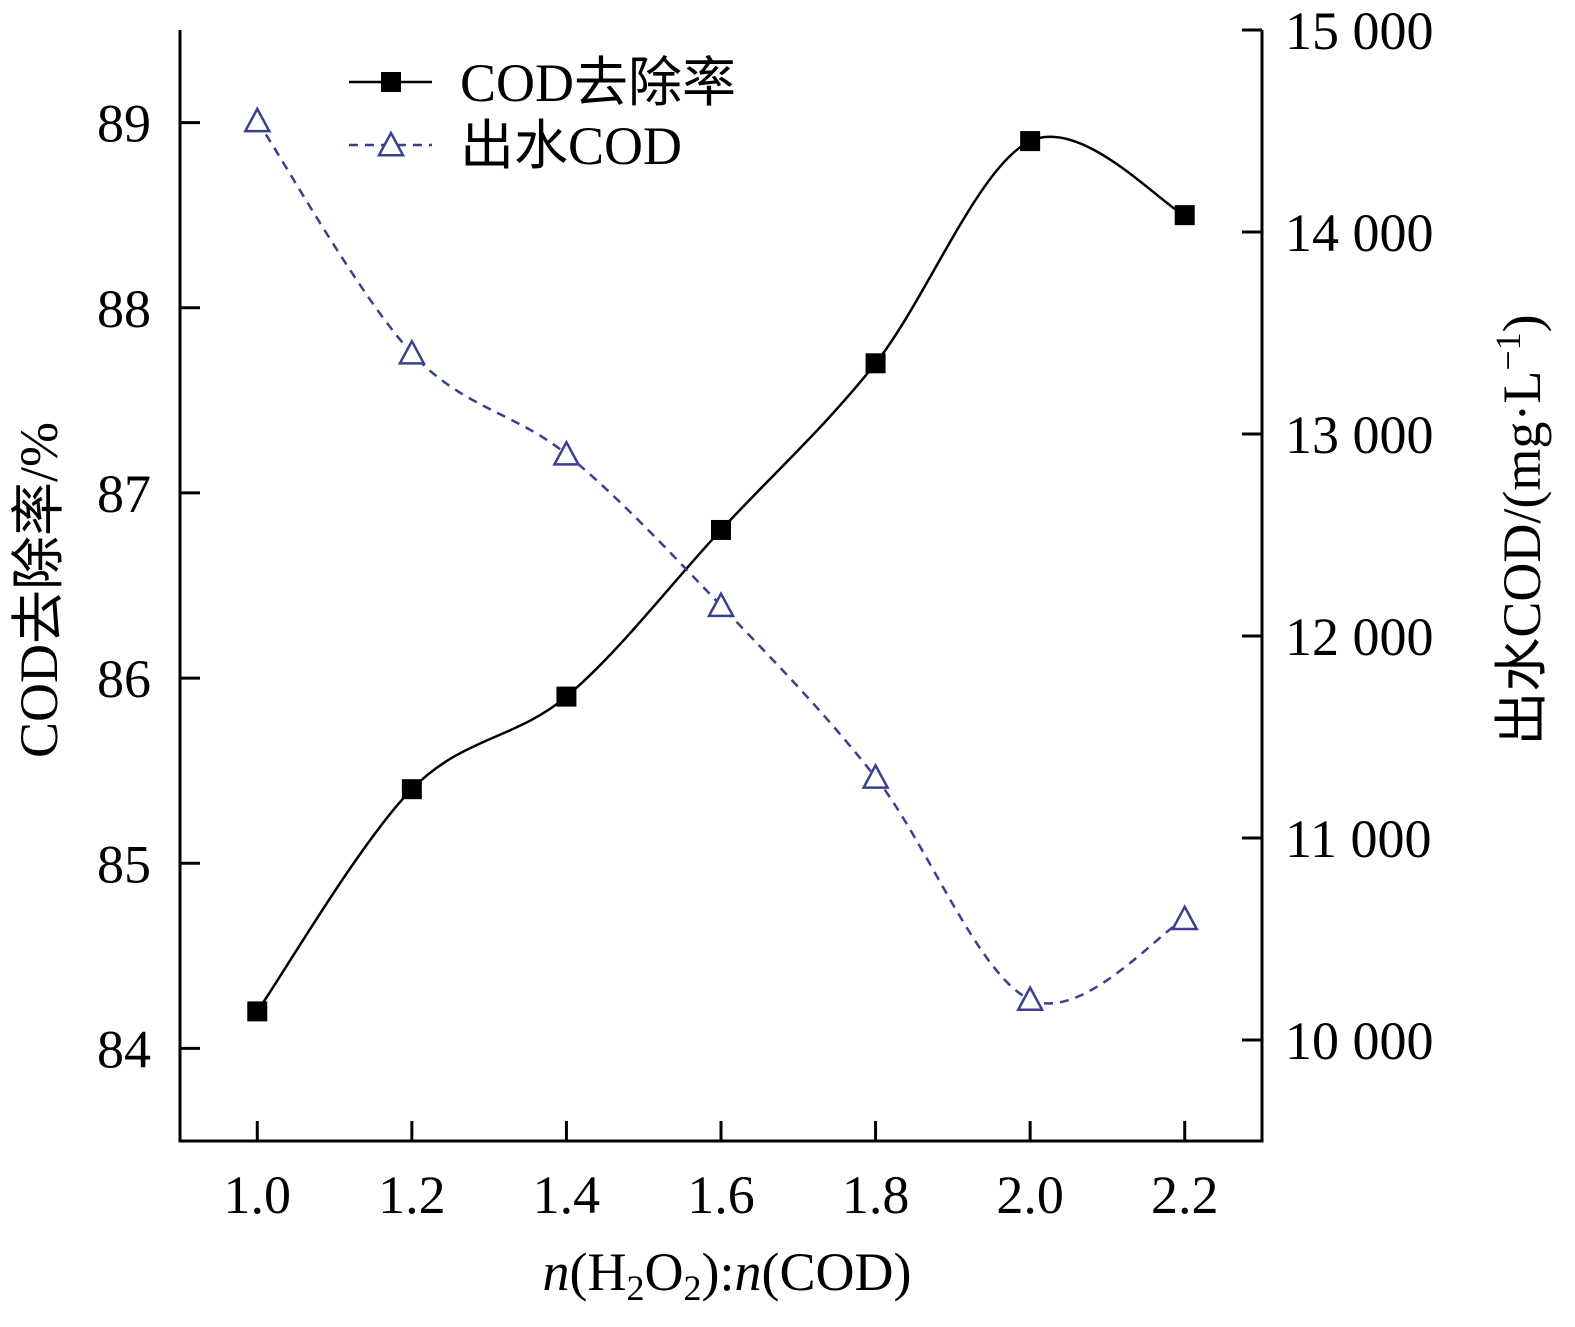 The image size is (1575, 1327). Describe the element at coordinates (412, 1195) in the screenshot. I see `x-tick-label: 1.2` at that location.